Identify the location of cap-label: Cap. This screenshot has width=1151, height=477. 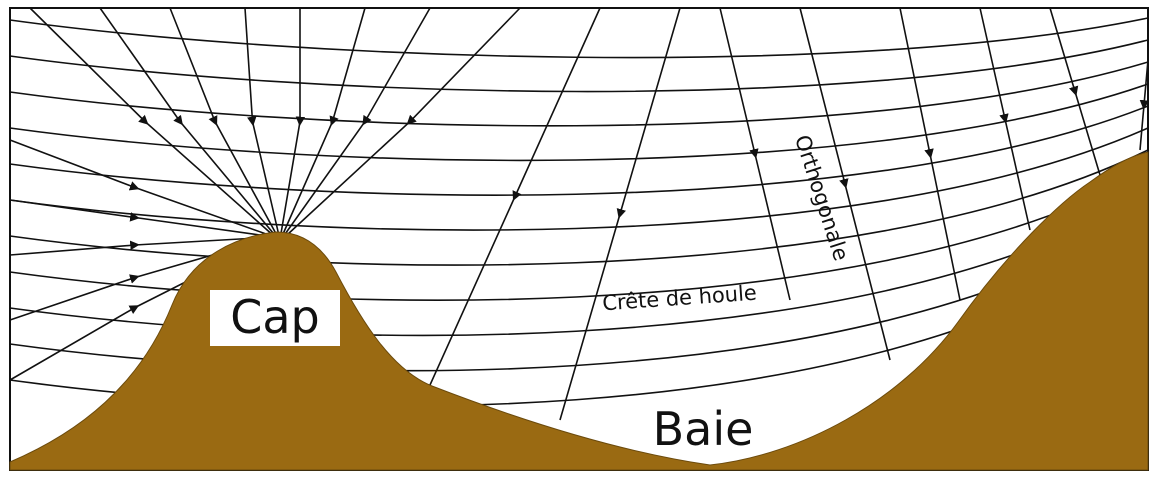
(275, 317).